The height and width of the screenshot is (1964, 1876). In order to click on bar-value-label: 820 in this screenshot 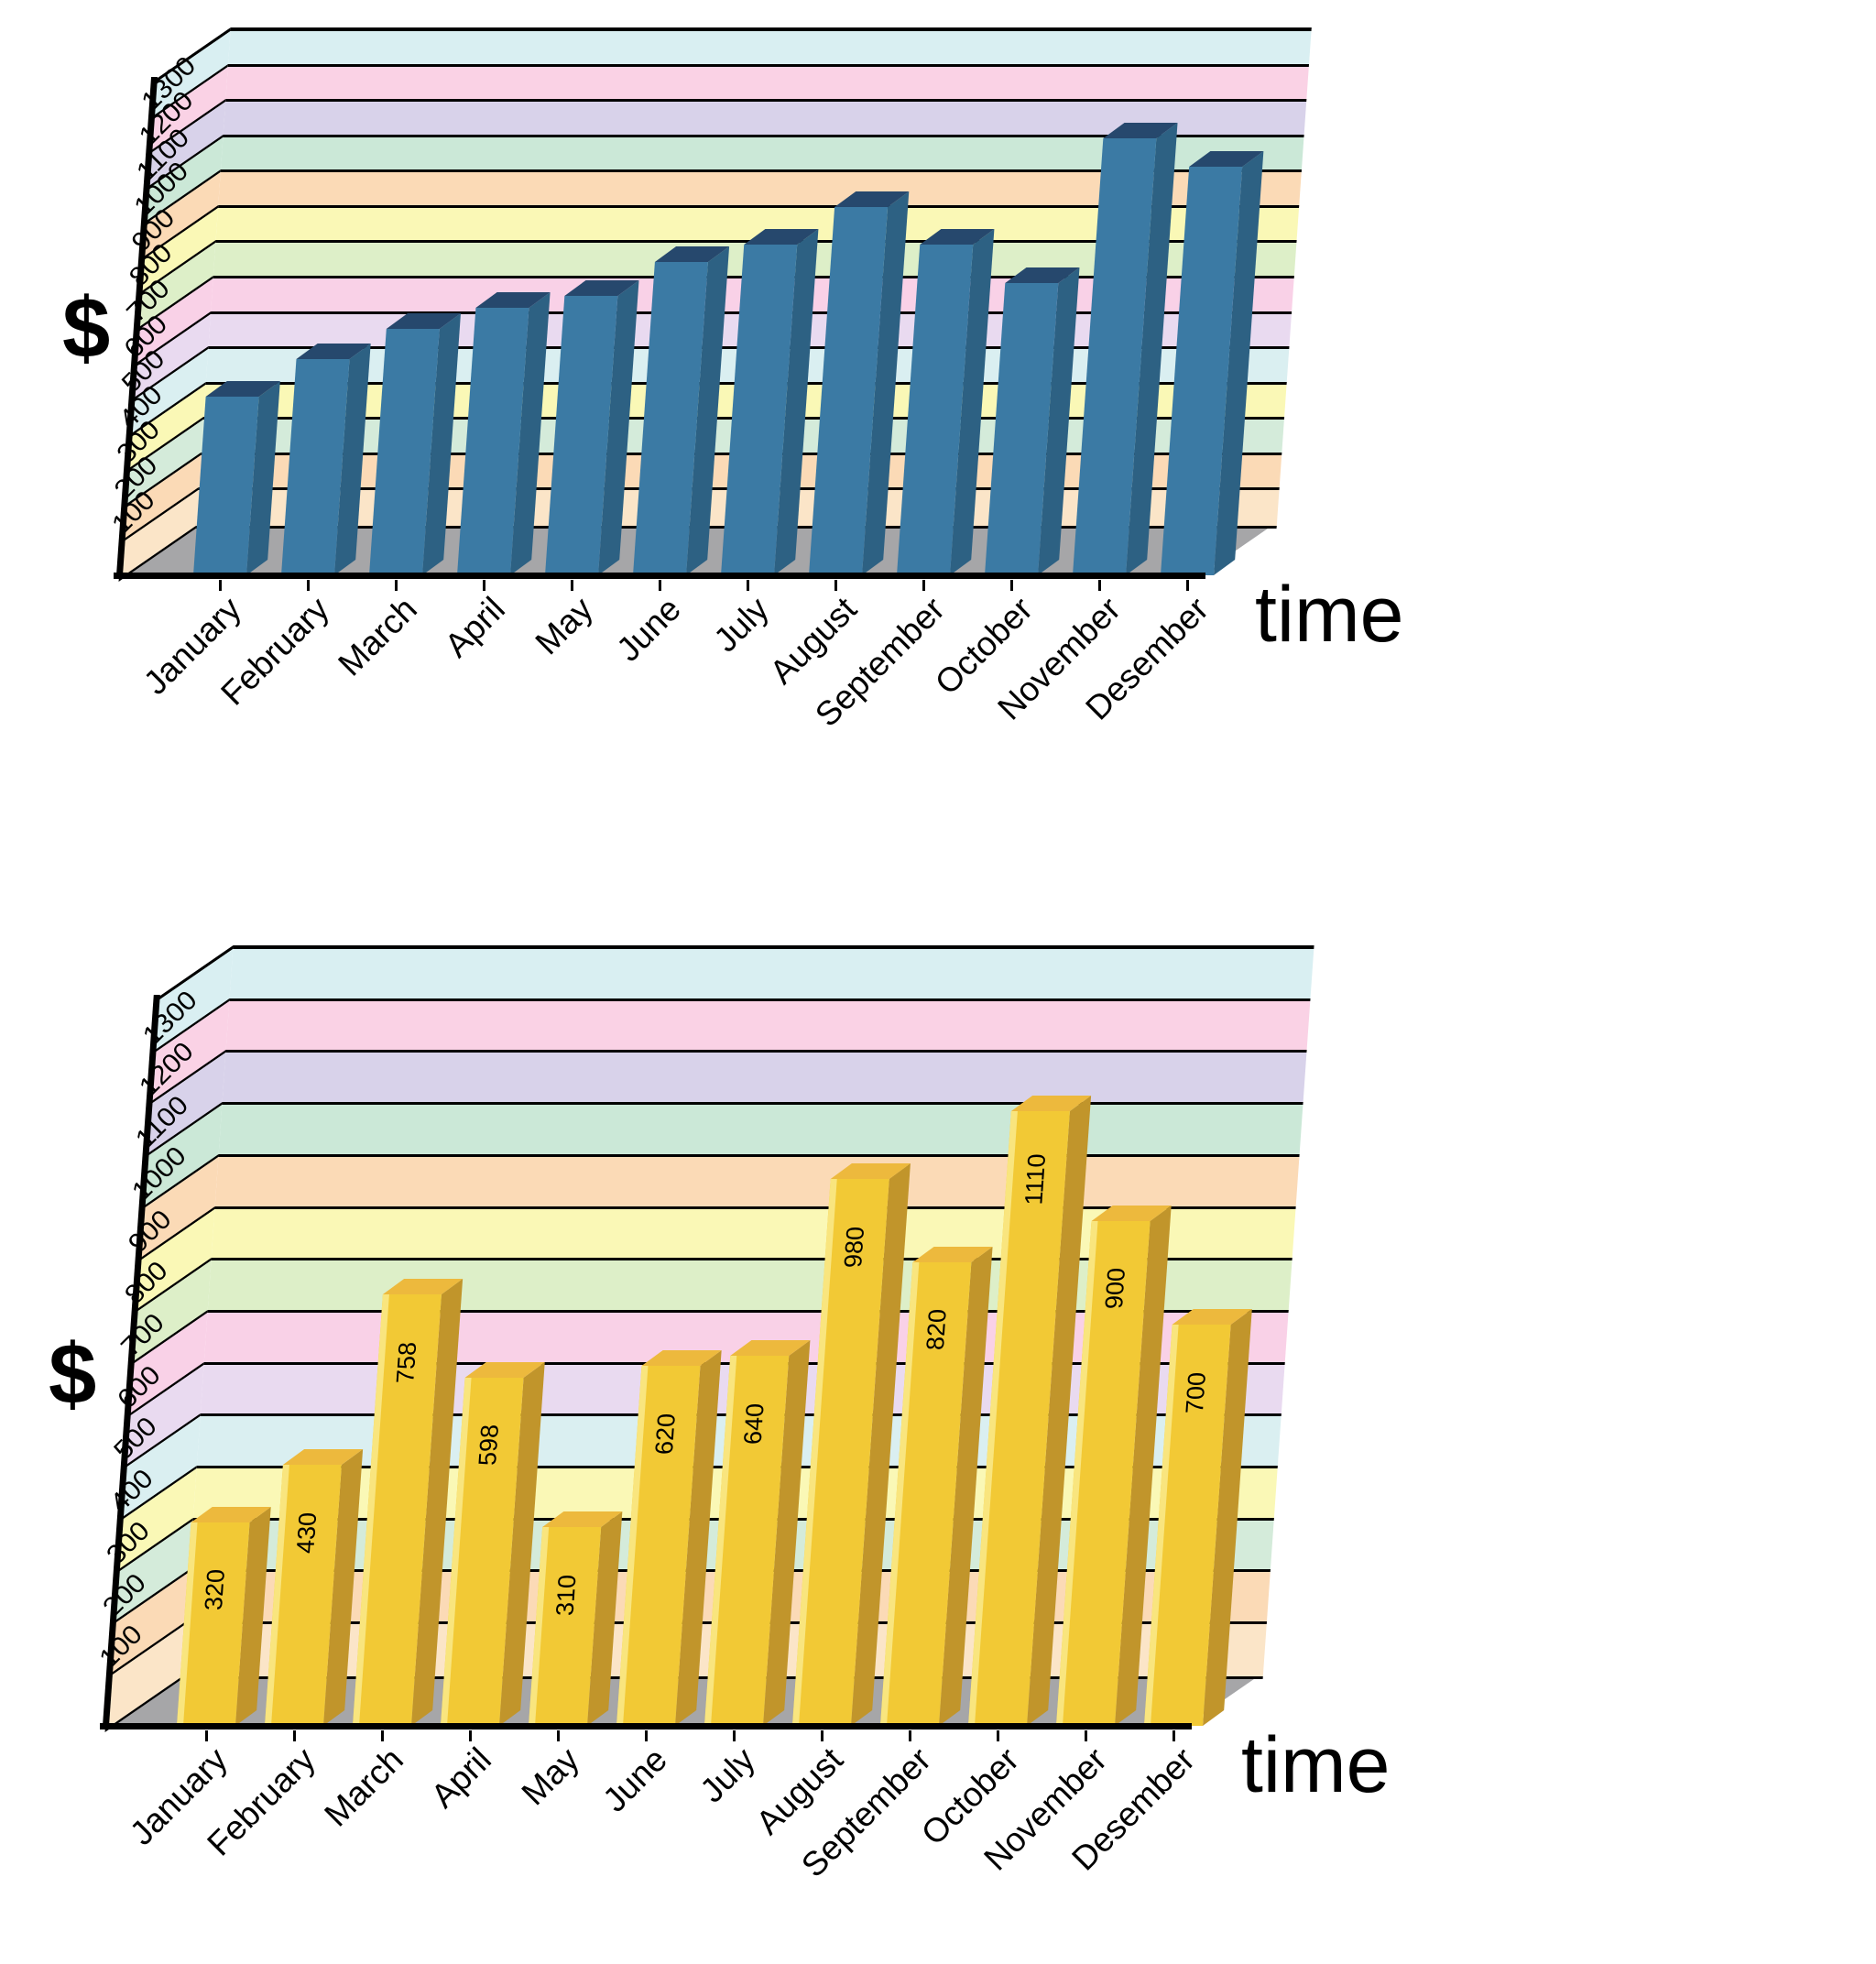, I will do `click(937, 1330)`.